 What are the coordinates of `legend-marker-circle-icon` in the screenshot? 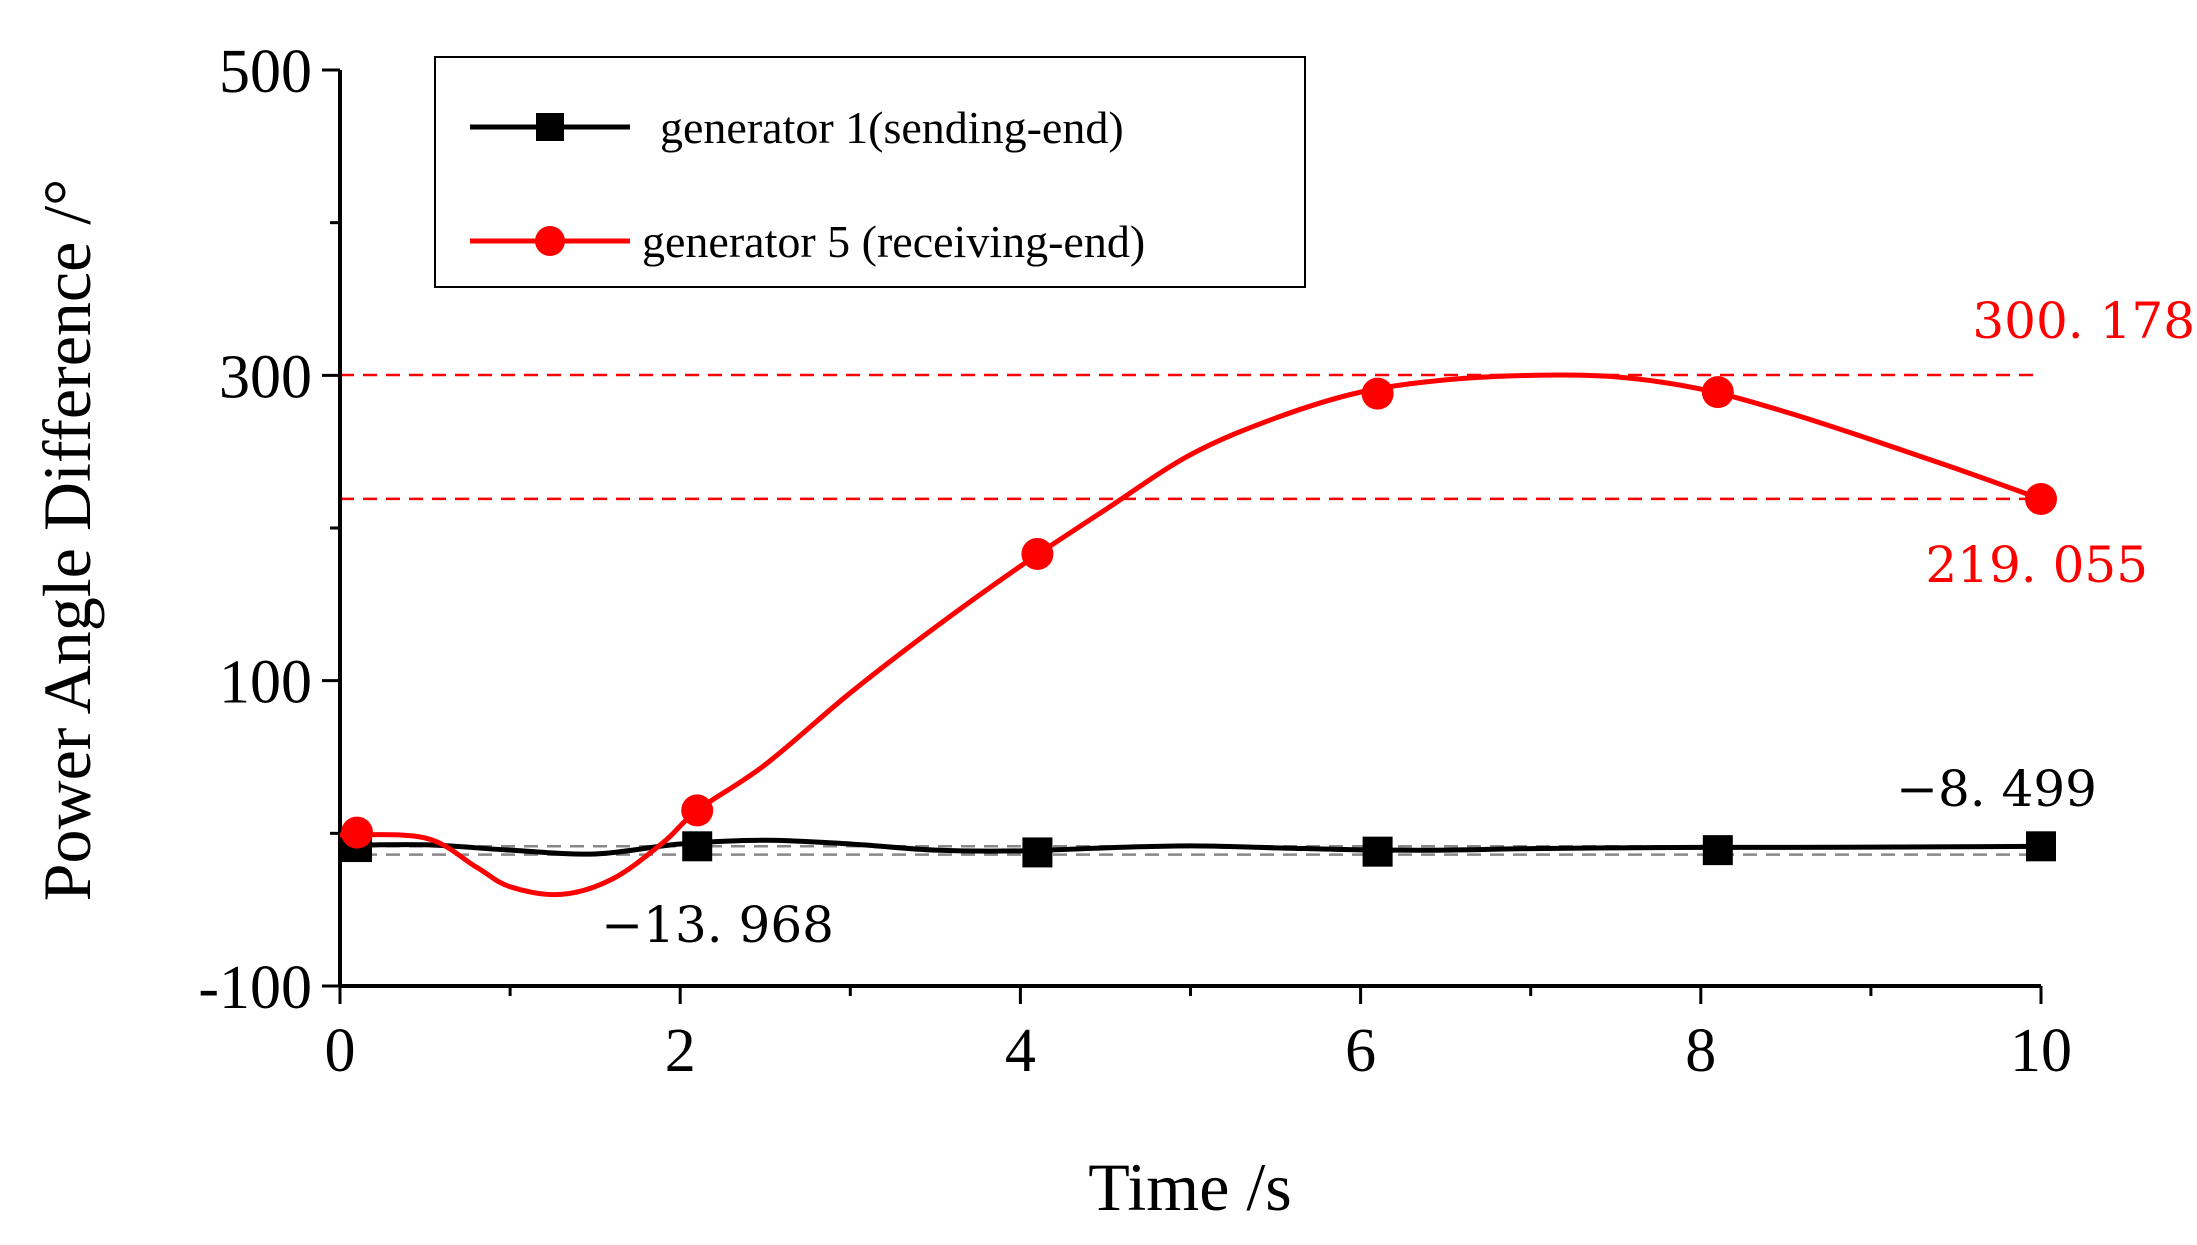 It's located at (550, 241).